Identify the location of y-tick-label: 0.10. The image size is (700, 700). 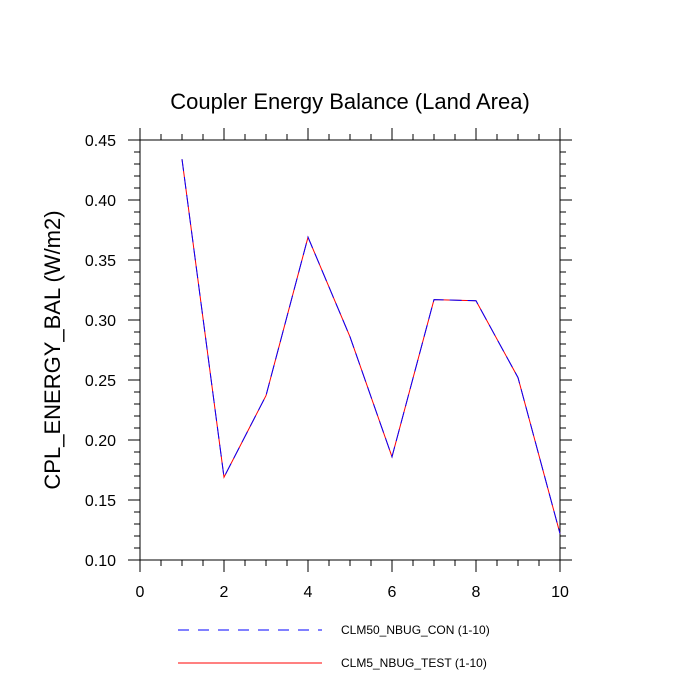
(100, 561).